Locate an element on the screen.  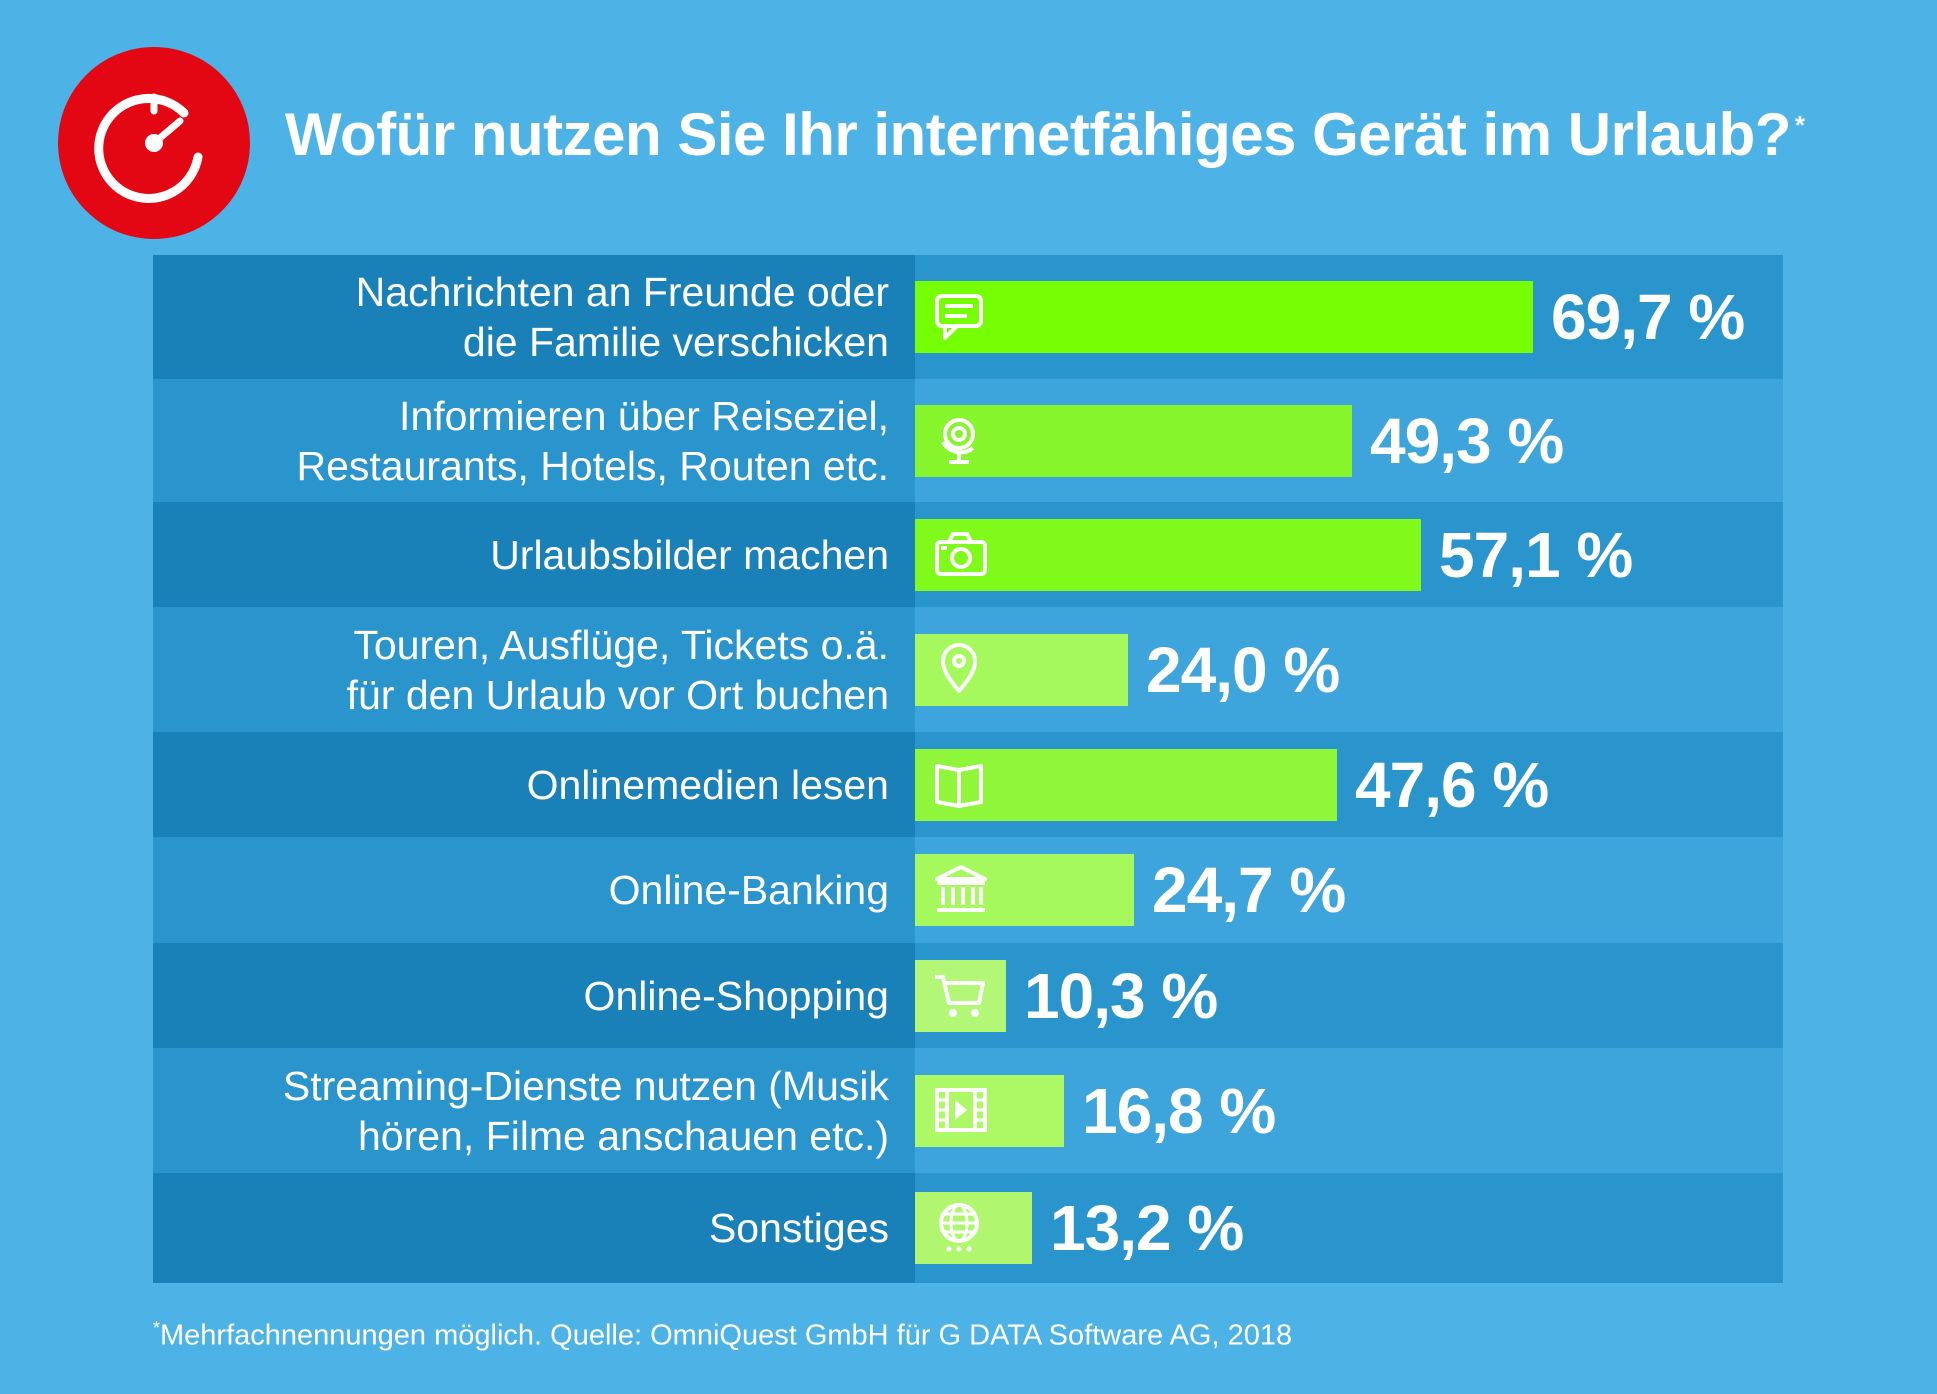
location-pin-icon is located at coordinates (959, 667).